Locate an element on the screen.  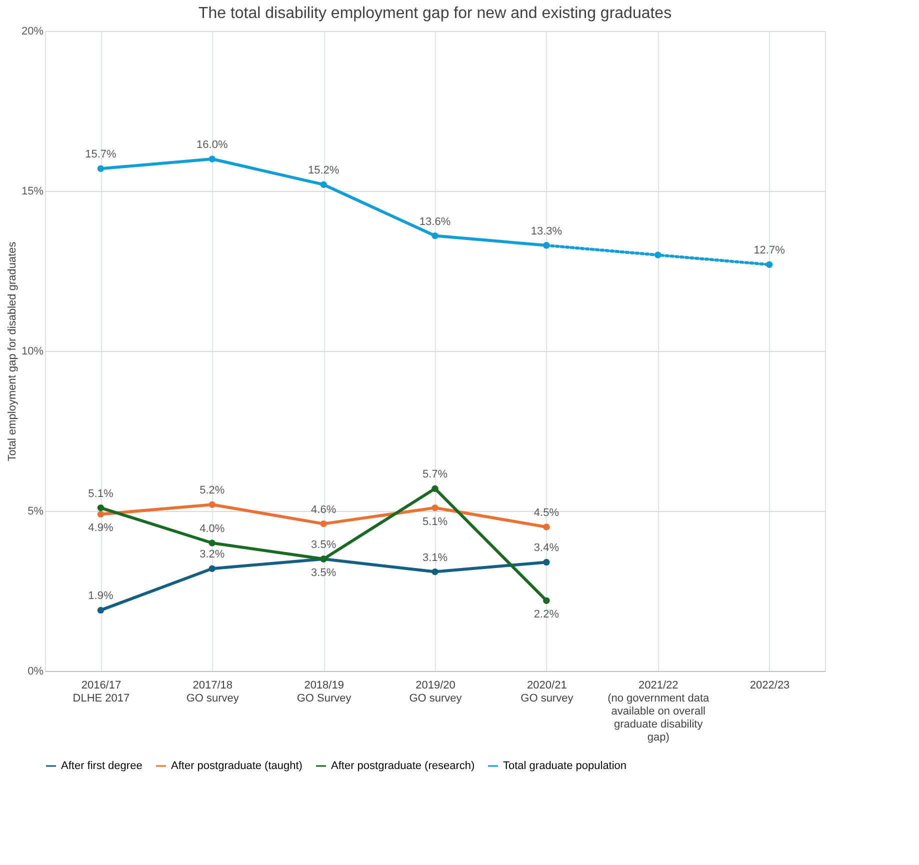
x-tick-label: 2021/22 (no government data available on overall graduate disability gap) is located at coordinates (659, 712).